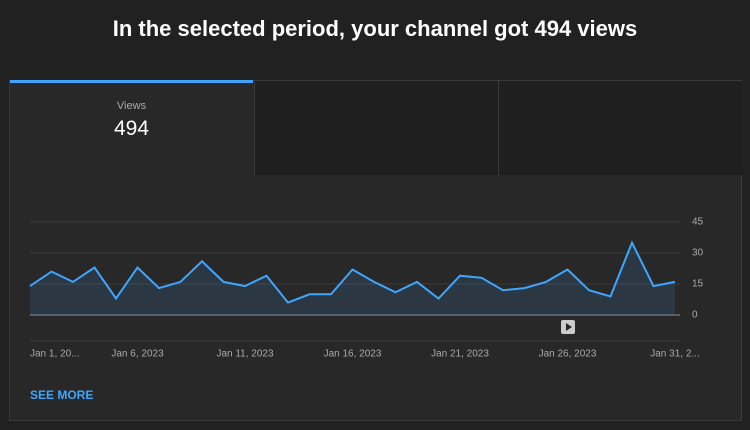  I want to click on x-tick-label: Jan 26, 2023, so click(568, 354).